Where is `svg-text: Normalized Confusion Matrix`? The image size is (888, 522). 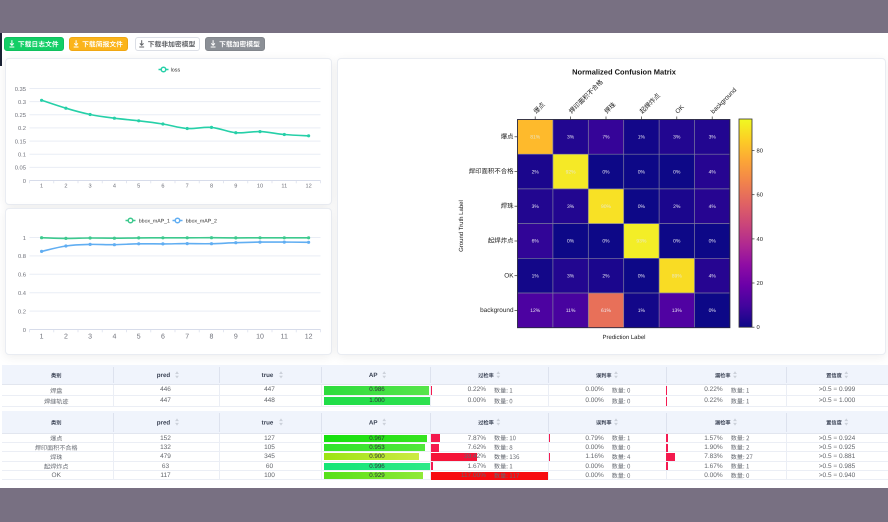 svg-text: Normalized Confusion Matrix is located at coordinates (624, 71).